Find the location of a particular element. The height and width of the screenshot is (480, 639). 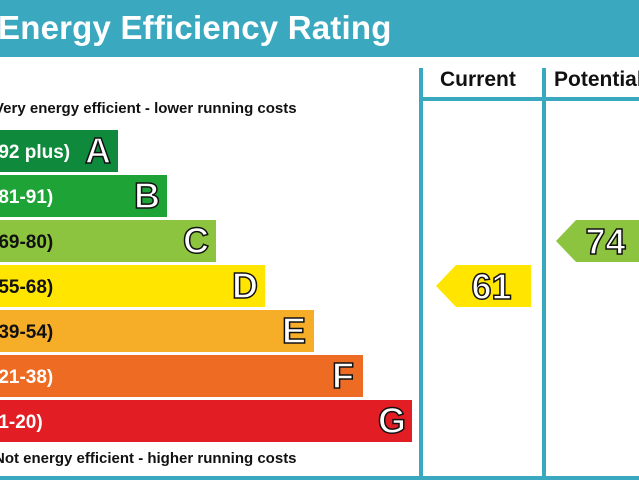

current-rating-arrow is located at coordinates (483, 286).